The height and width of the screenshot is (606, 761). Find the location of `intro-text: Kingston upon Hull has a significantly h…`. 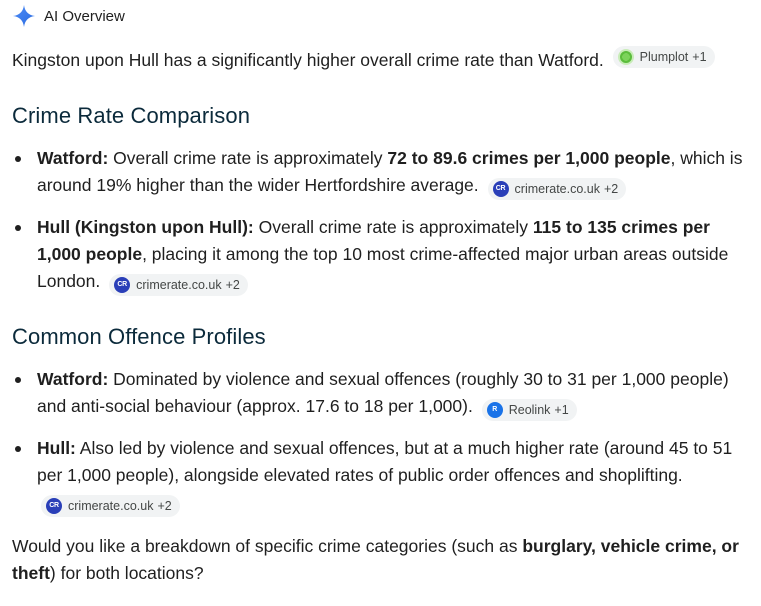

intro-text: Kingston upon Hull has a significantly h… is located at coordinates (308, 60).